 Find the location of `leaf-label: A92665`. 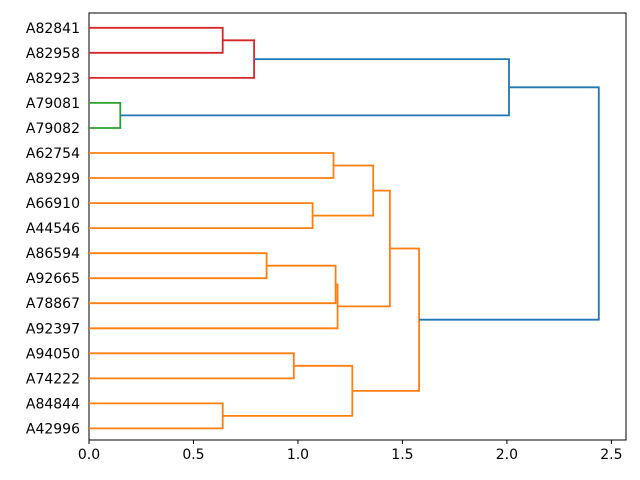

leaf-label: A92665 is located at coordinates (53, 279).